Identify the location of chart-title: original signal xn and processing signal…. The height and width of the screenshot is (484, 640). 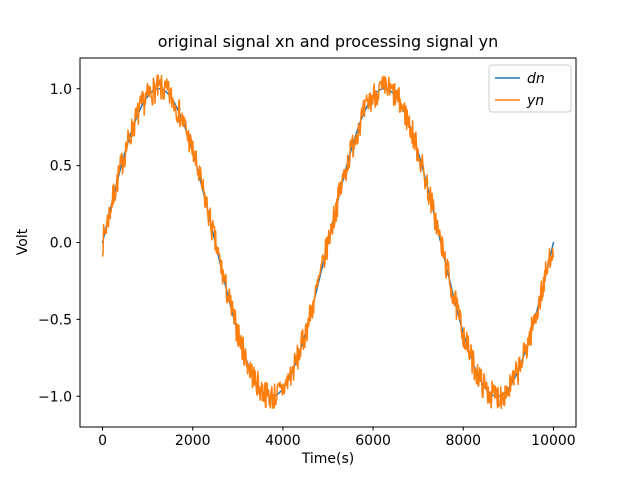
(328, 41).